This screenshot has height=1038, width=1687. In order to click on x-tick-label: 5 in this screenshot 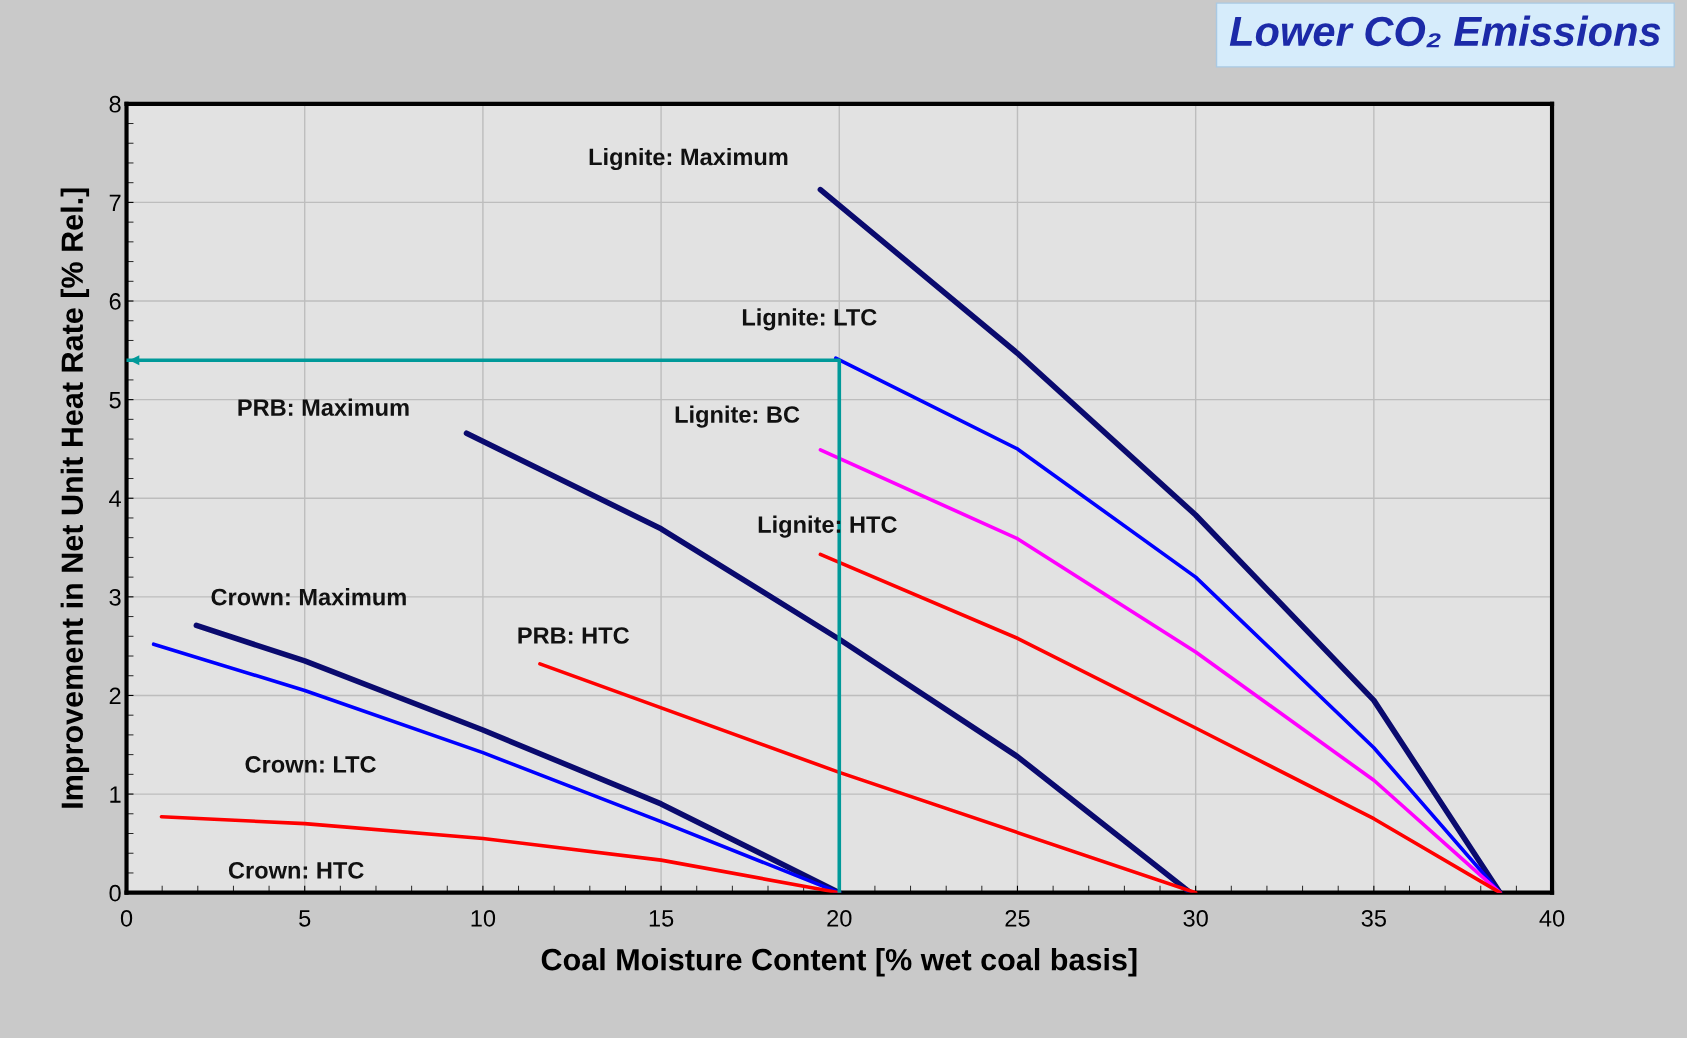, I will do `click(305, 918)`.